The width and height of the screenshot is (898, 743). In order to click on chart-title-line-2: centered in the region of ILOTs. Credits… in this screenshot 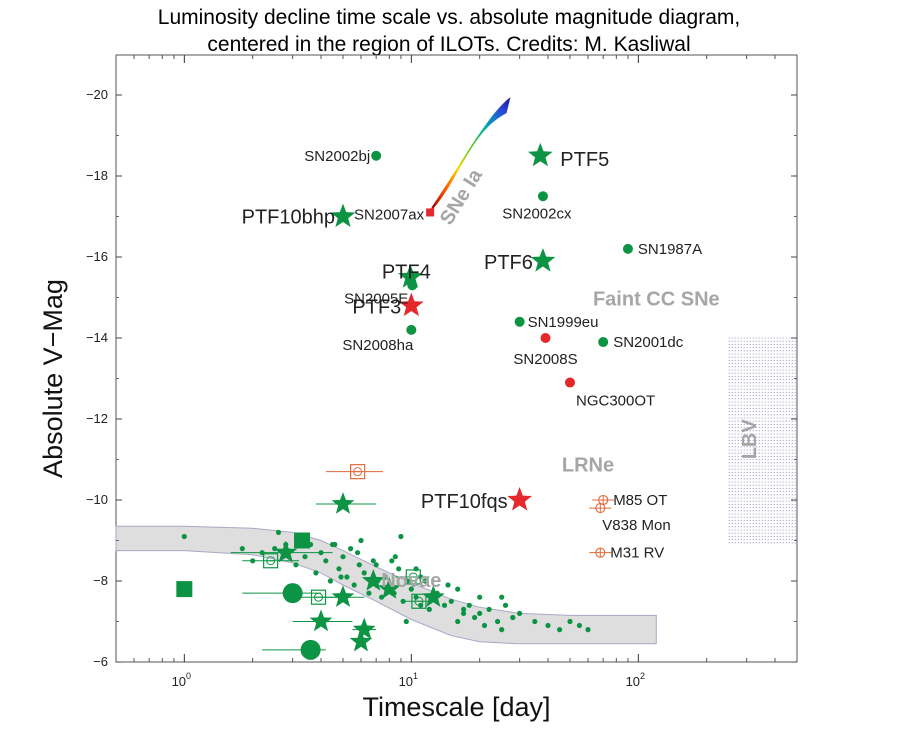, I will do `click(449, 44)`.